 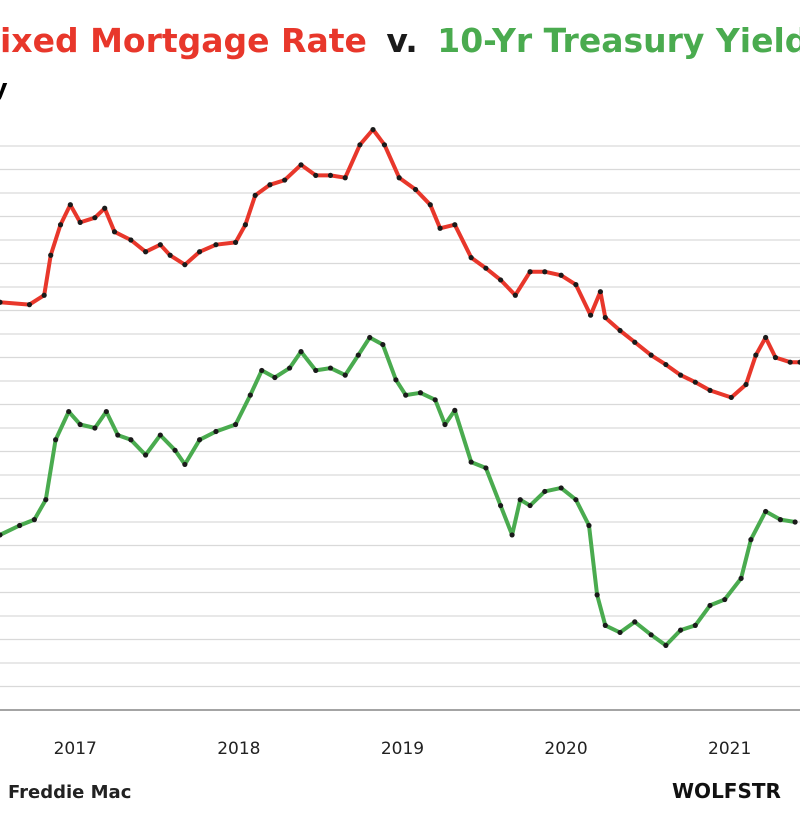 I want to click on x-tick-label: 2019, so click(x=402, y=749).